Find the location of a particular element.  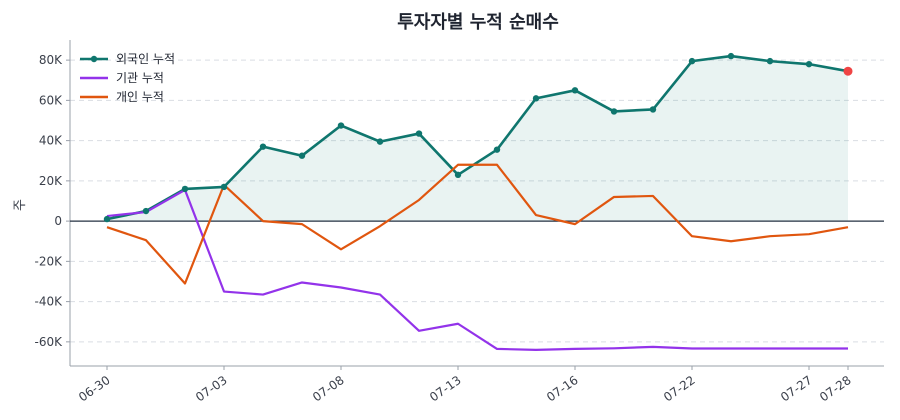

x-tick-label: 06-30 is located at coordinates (94, 388).